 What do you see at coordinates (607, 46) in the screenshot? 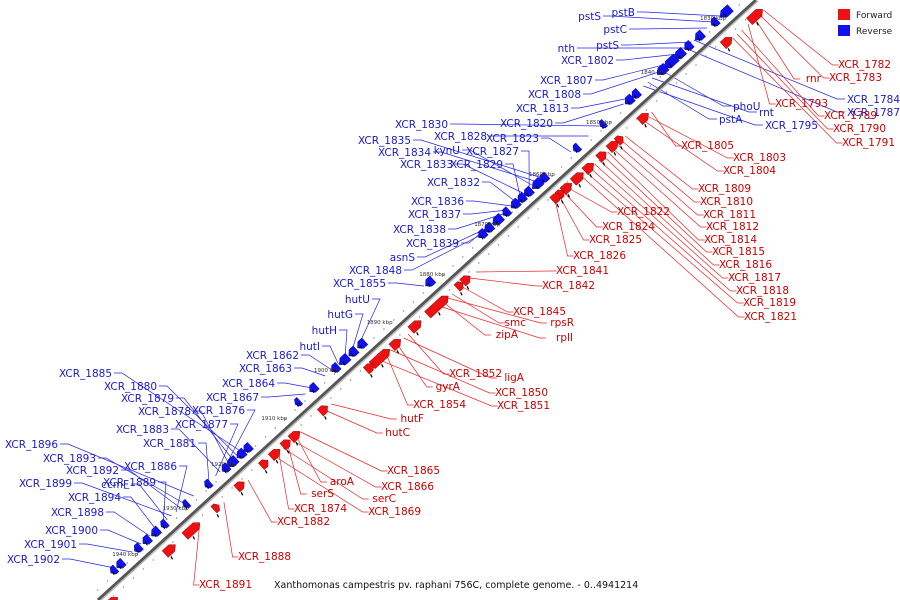
I see `reverse-label-3: pstS` at bounding box center [607, 46].